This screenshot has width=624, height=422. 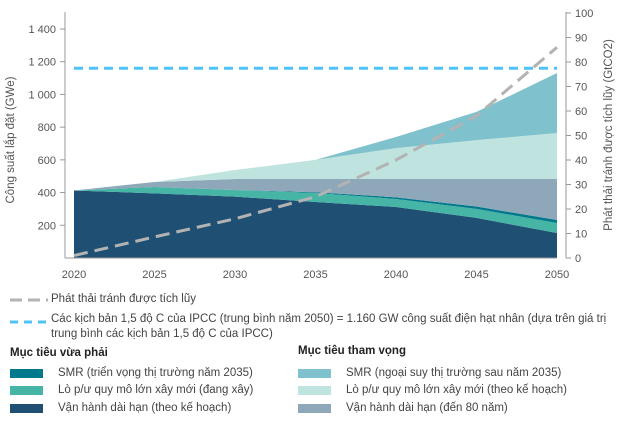 What do you see at coordinates (581, 210) in the screenshot?
I see `y2-tick-label: 20` at bounding box center [581, 210].